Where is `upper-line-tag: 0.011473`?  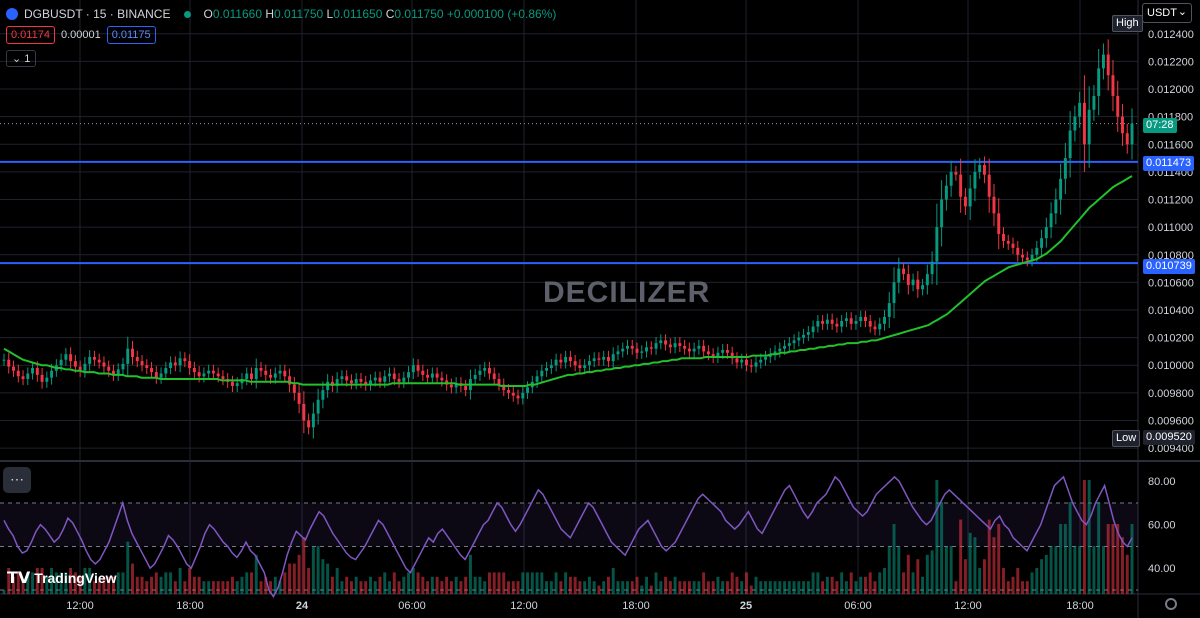 upper-line-tag: 0.011473 is located at coordinates (1169, 163).